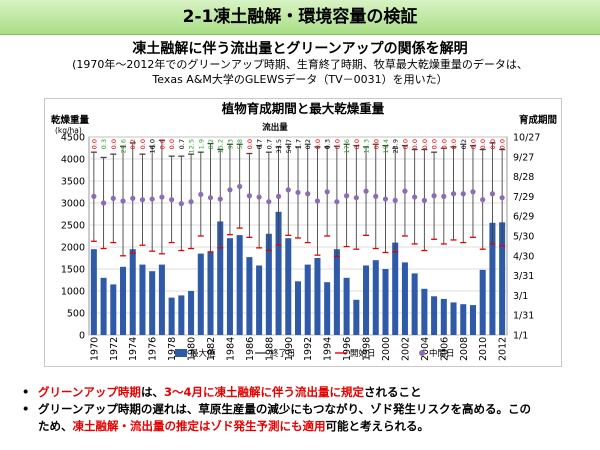 The height and width of the screenshot is (450, 600). Describe the element at coordinates (526, 138) in the screenshot. I see `right-tick-label: 10/27` at that location.